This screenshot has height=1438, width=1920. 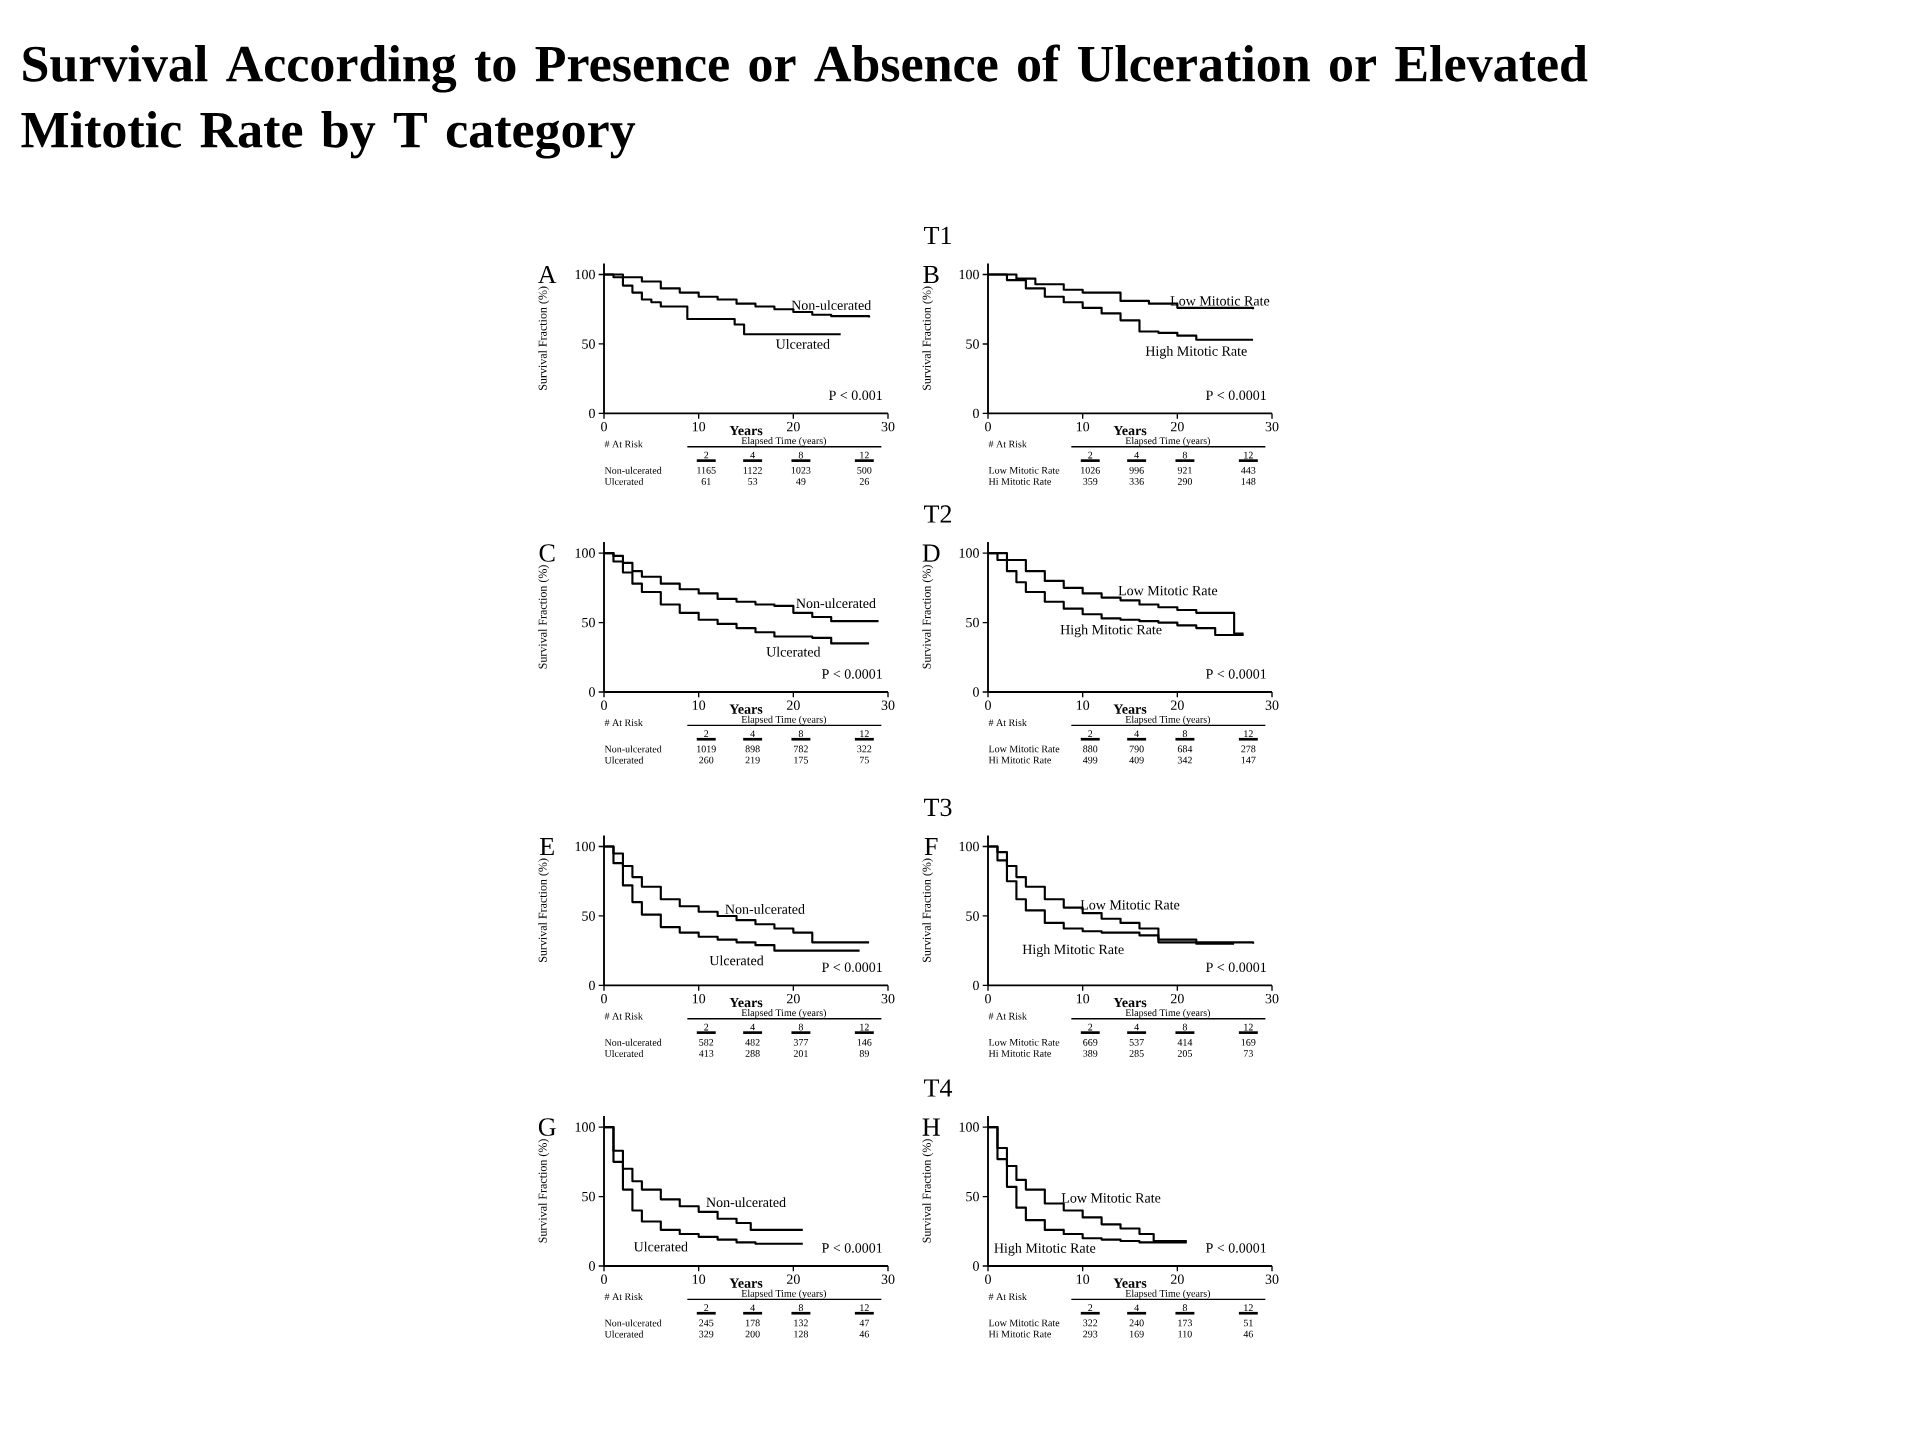 What do you see at coordinates (938, 514) in the screenshot?
I see `text: T2` at bounding box center [938, 514].